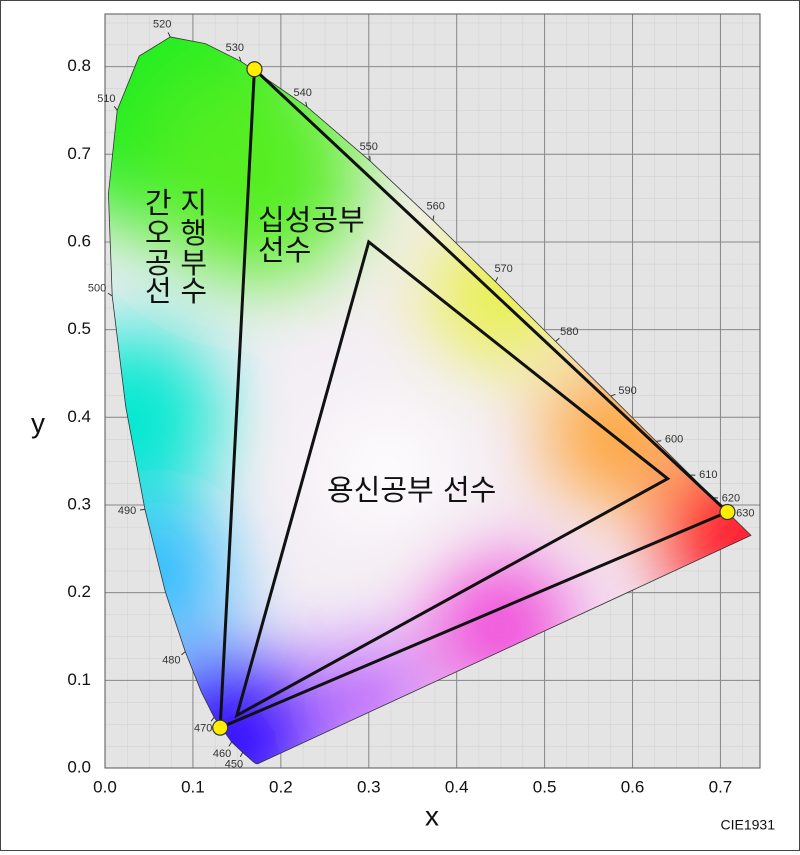 This screenshot has height=855, width=800. What do you see at coordinates (745, 513) in the screenshot?
I see `wavelength-label: 630` at bounding box center [745, 513].